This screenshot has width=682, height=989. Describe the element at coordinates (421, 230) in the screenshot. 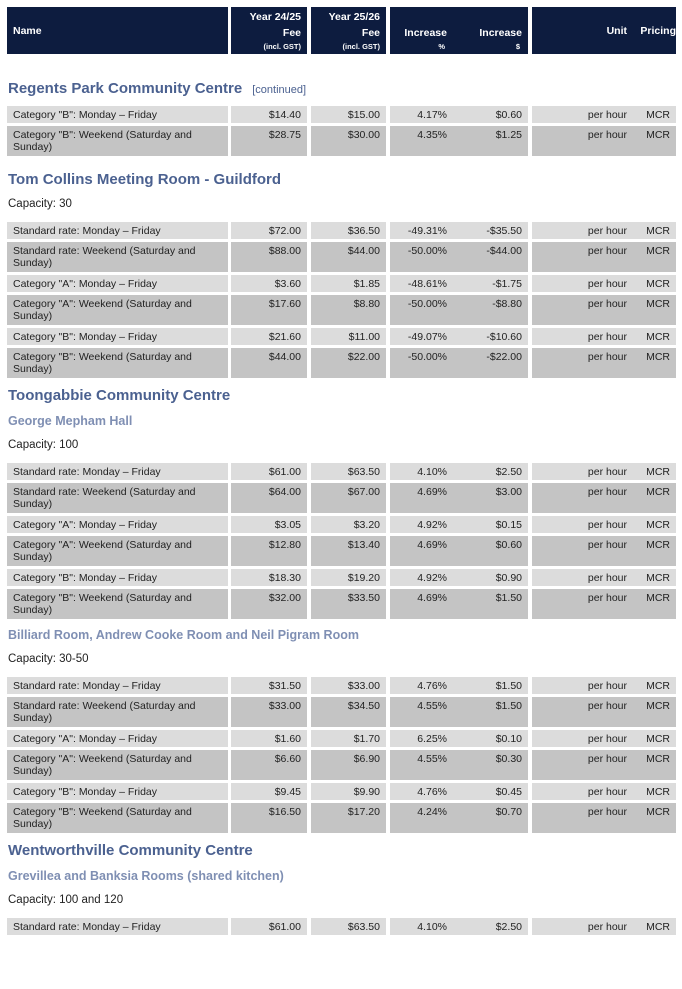

I see `cell-increase-pct: -49.31%` at that location.